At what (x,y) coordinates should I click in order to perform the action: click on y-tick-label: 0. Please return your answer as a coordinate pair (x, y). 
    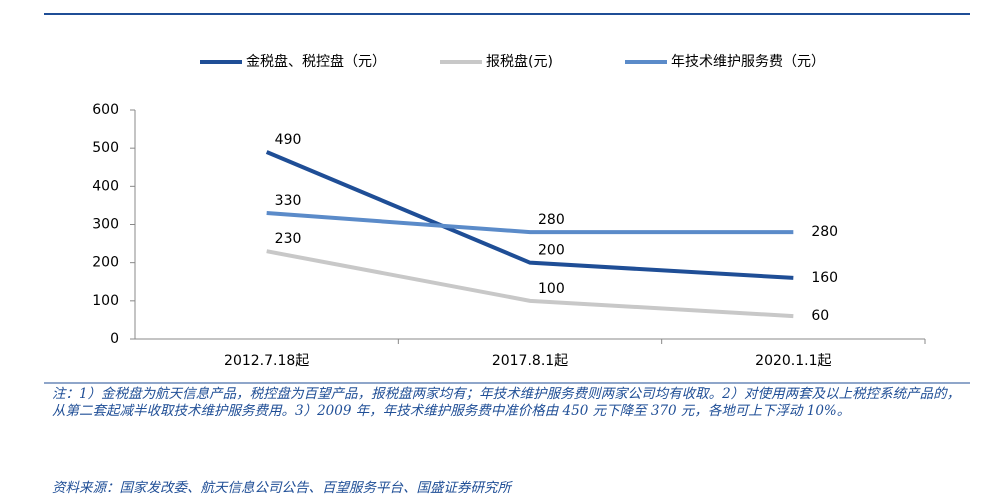
    Looking at the image, I should click on (114, 339).